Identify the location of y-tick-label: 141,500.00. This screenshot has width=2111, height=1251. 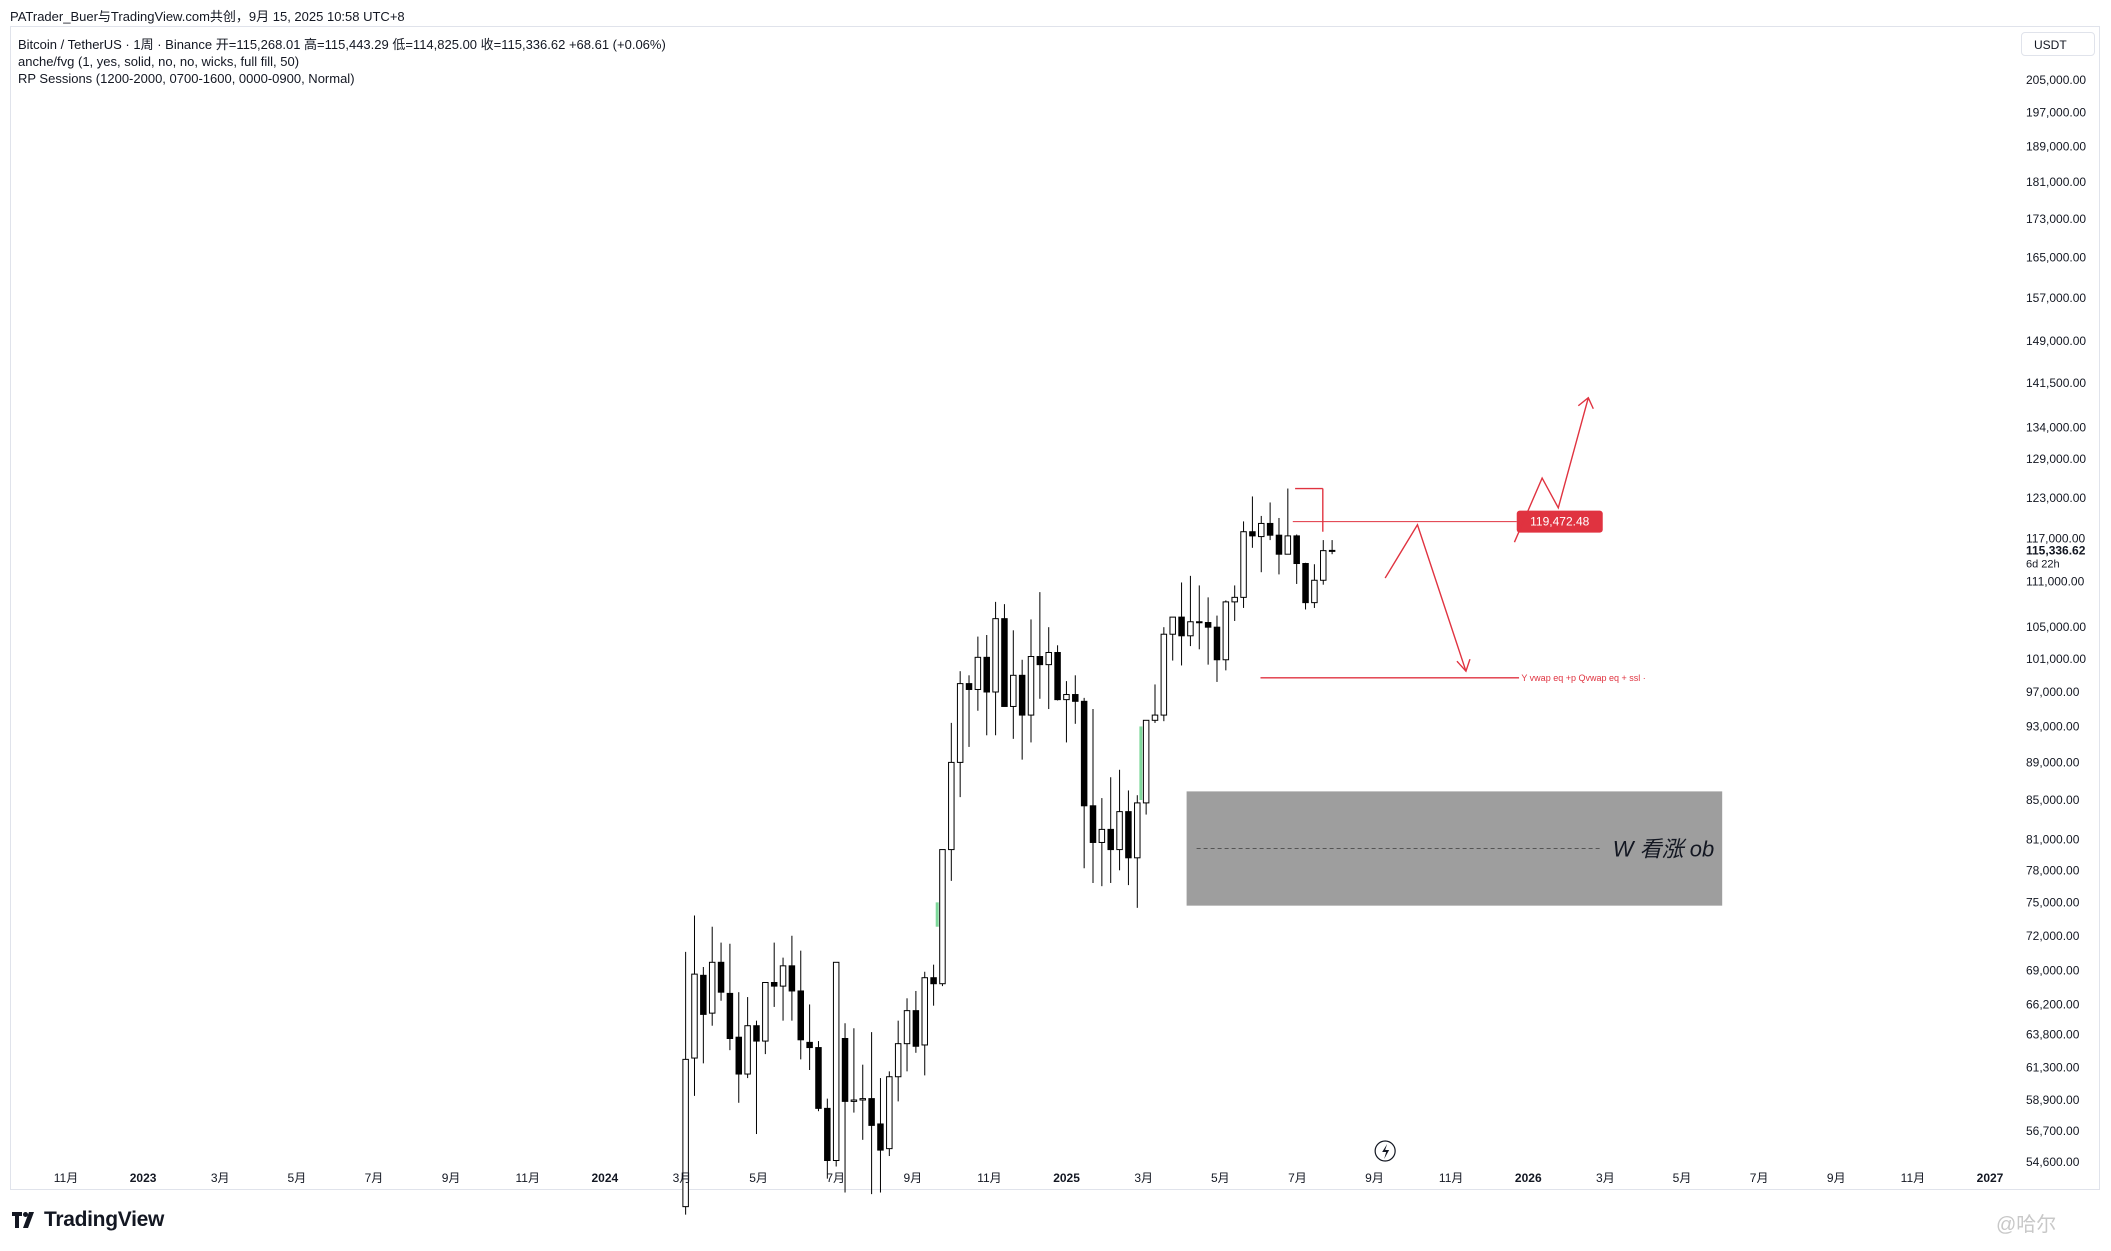
(2056, 383).